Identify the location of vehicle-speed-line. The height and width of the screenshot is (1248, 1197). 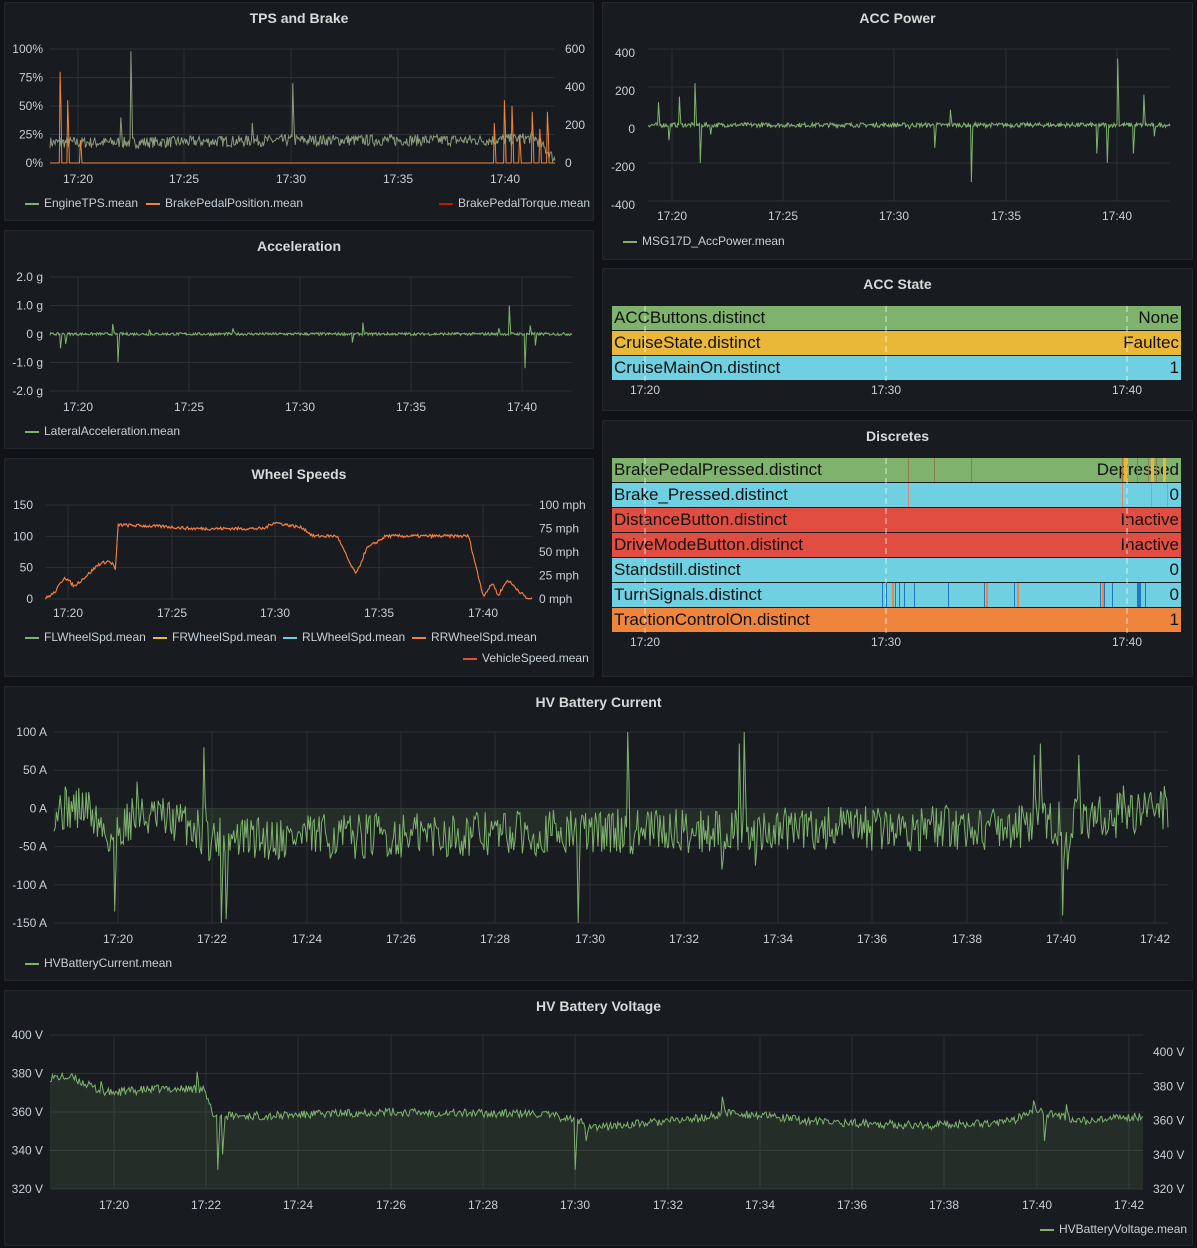
(288, 561).